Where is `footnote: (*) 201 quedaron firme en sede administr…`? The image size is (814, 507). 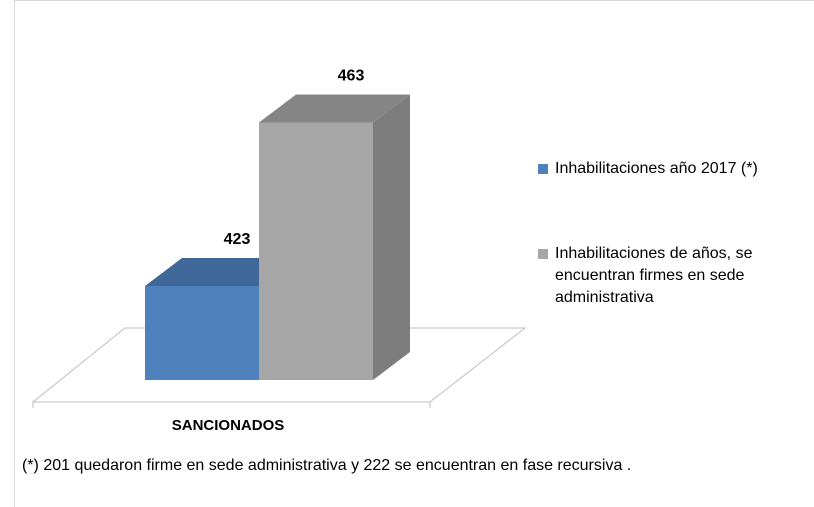
footnote: (*) 201 quedaron firme en sede administr… is located at coordinates (326, 465).